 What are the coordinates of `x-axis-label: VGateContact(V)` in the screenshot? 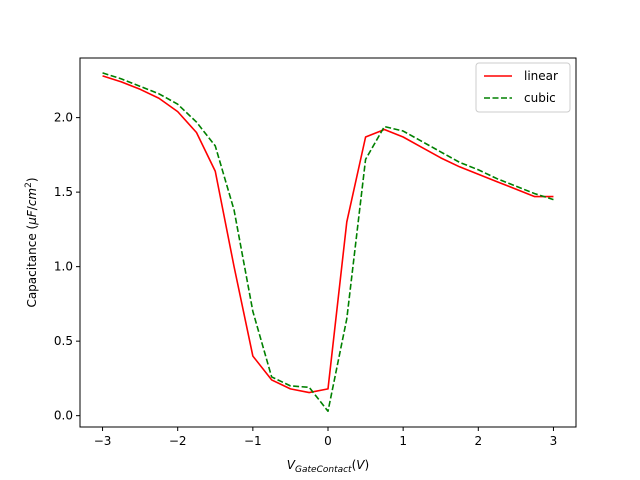 It's located at (328, 466).